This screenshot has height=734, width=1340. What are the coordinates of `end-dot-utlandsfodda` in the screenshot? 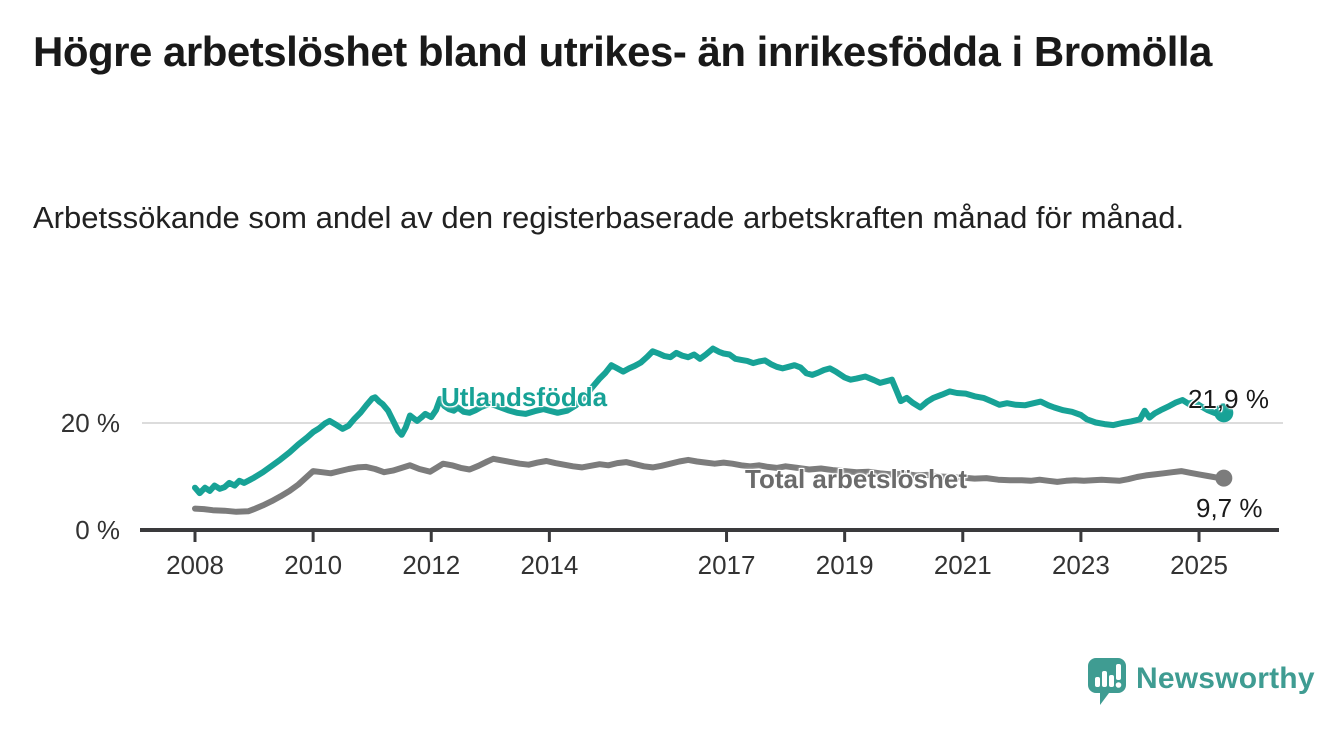 It's located at (1224, 413).